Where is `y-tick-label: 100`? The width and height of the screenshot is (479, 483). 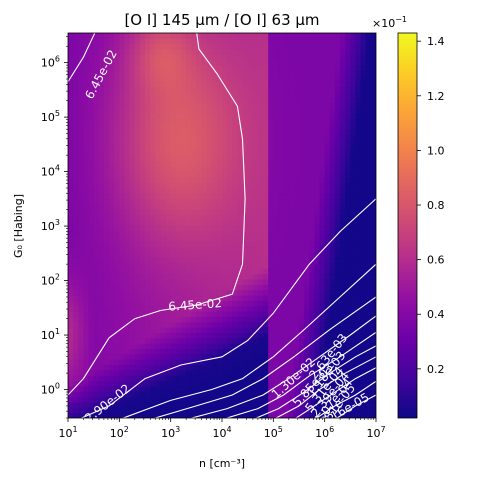
y-tick-label: 100 is located at coordinates (50, 389).